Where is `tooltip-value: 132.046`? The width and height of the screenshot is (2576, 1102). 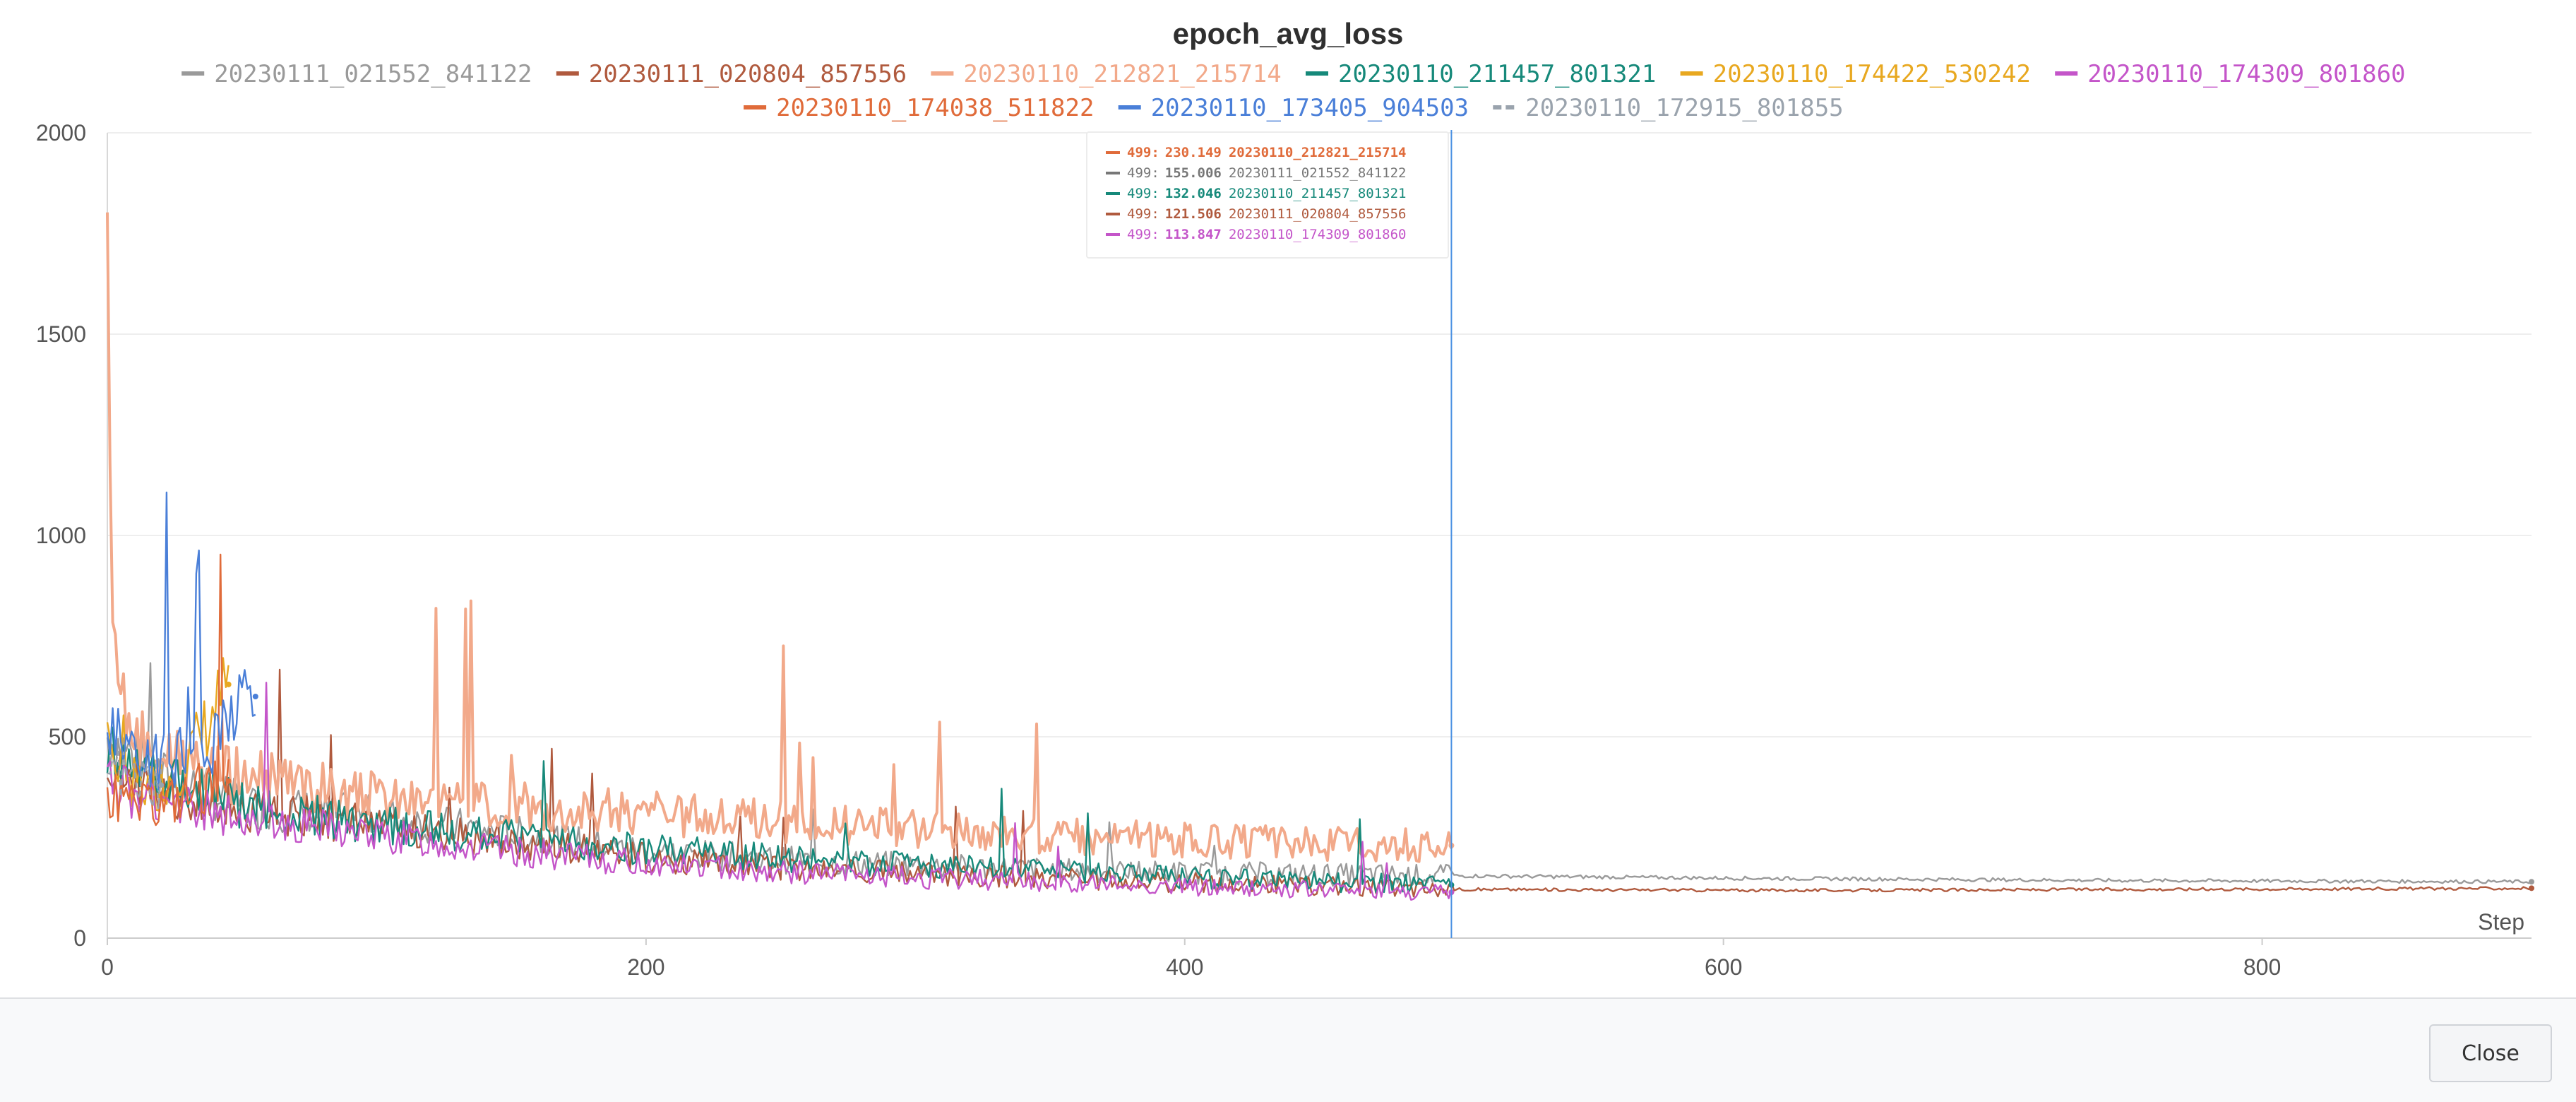
tooltip-value: 132.046 is located at coordinates (1193, 193).